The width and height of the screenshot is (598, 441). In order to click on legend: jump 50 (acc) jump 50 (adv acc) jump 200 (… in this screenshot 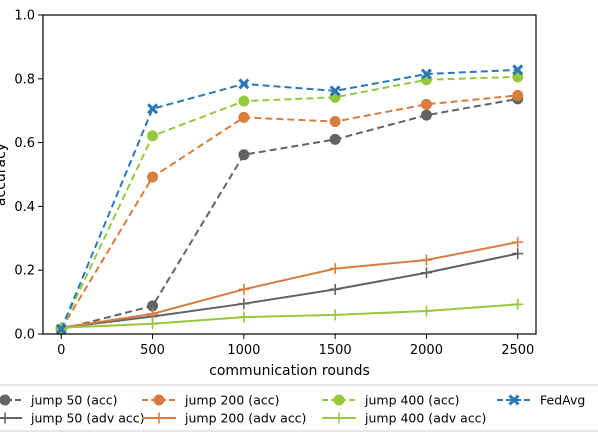, I will do `click(299, 408)`.